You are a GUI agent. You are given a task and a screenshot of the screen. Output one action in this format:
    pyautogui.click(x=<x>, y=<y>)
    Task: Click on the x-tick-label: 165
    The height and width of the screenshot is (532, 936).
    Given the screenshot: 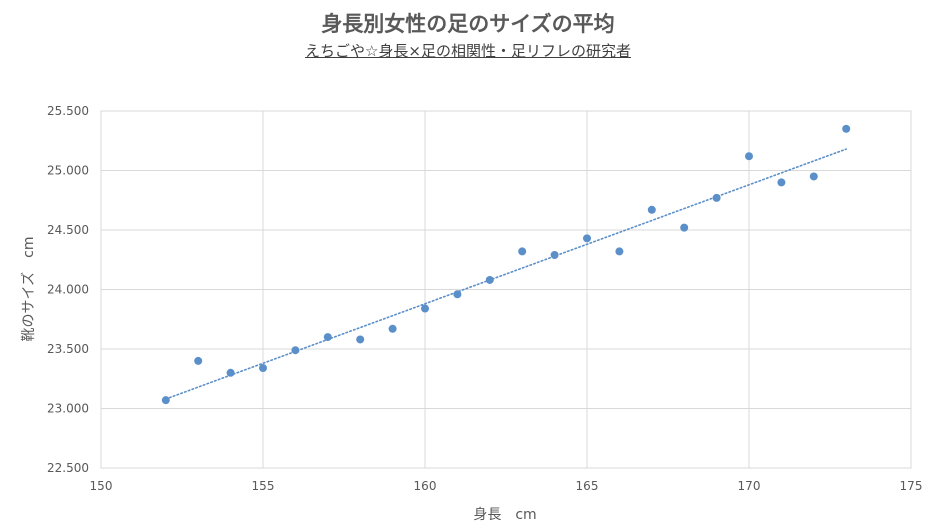 What is the action you would take?
    pyautogui.click(x=587, y=486)
    